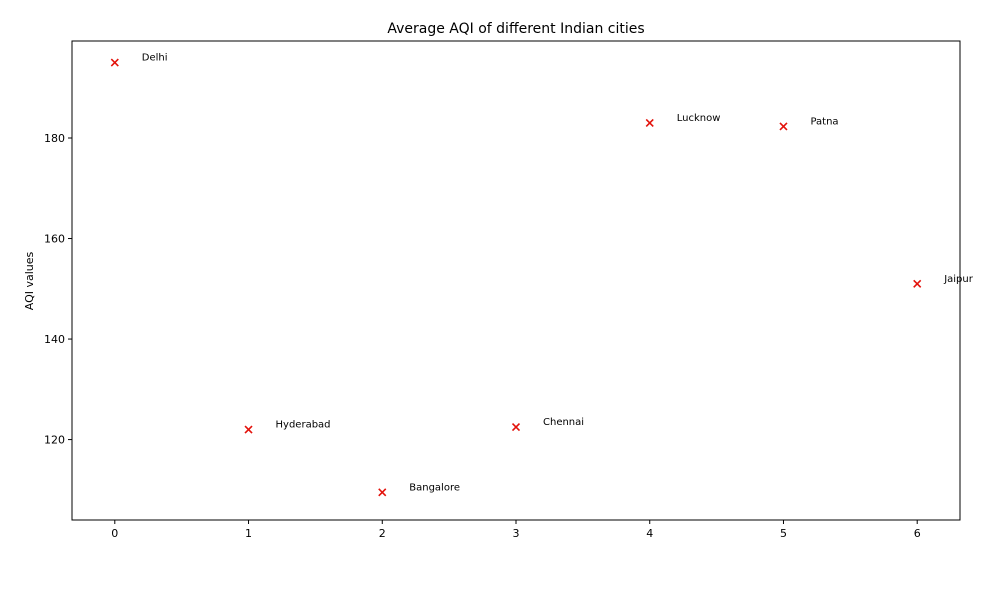 Image resolution: width=999 pixels, height=592 pixels. What do you see at coordinates (382, 533) in the screenshot?
I see `x-tick-label: 2` at bounding box center [382, 533].